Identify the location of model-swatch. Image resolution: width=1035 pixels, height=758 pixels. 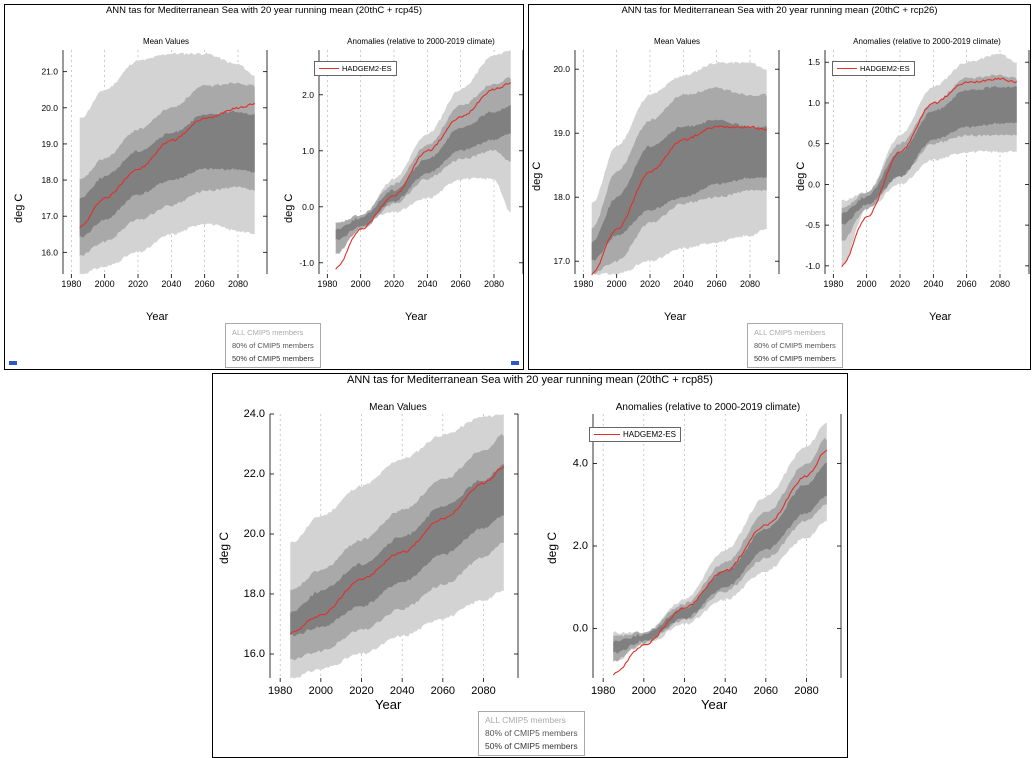
(329, 68).